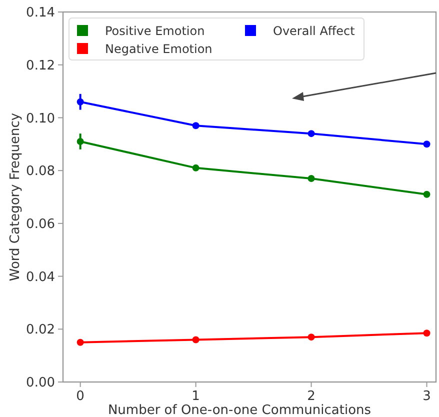 The width and height of the screenshot is (439, 417). Describe the element at coordinates (40, 383) in the screenshot. I see `y-tick-label: 0.00` at that location.